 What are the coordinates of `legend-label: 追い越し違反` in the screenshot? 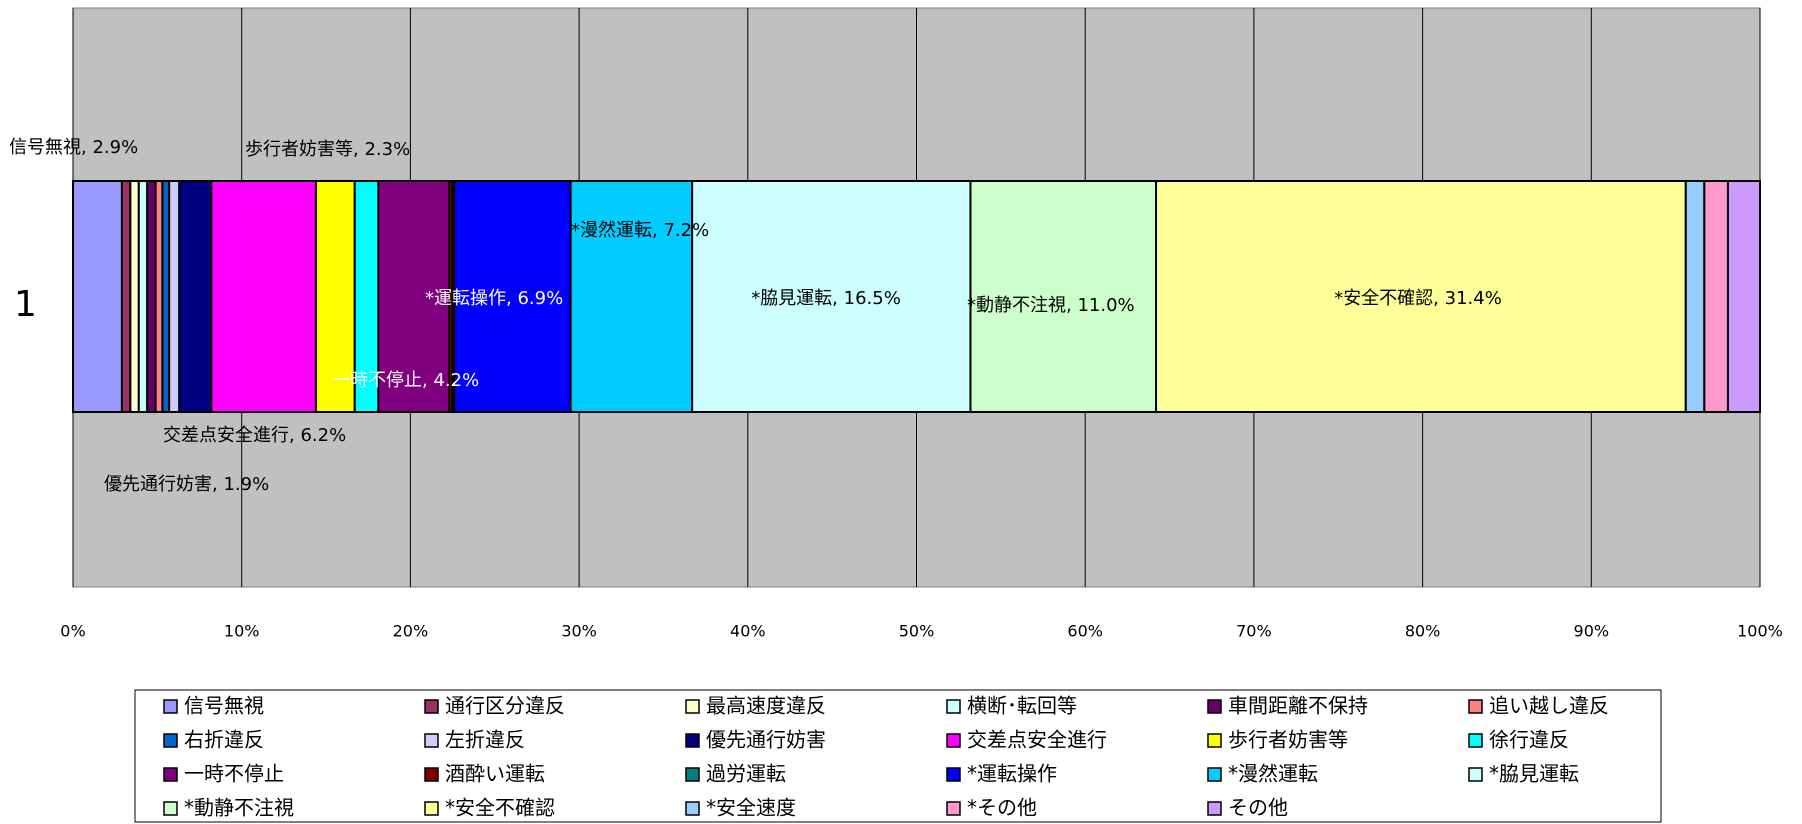 It's located at (1549, 706).